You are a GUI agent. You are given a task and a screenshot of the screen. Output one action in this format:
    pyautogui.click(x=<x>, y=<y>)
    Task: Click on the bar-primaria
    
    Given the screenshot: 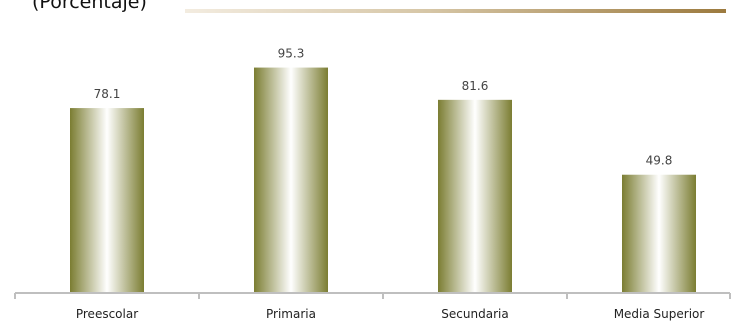 What is the action you would take?
    pyautogui.click(x=291, y=179)
    